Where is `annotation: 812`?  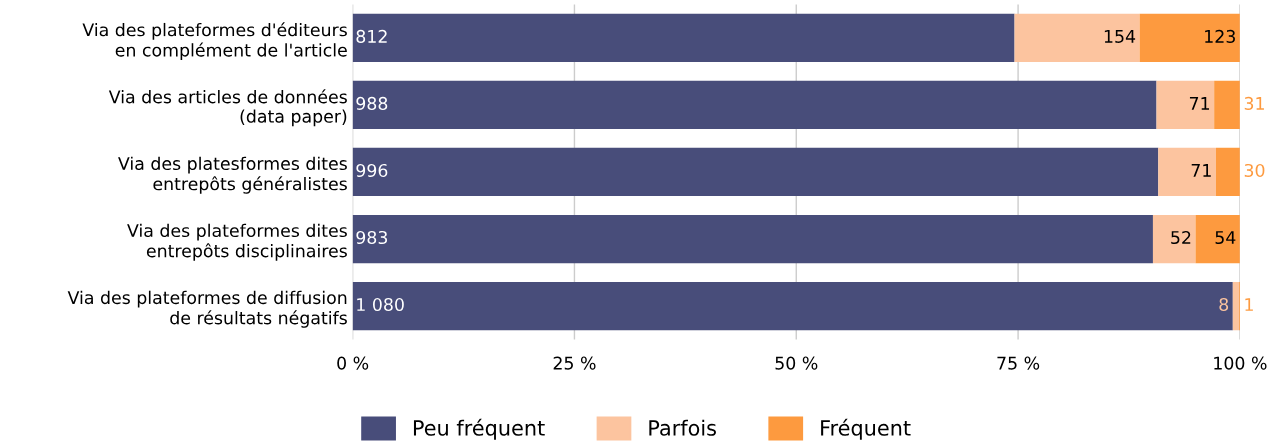
annotation: 812 is located at coordinates (371, 36).